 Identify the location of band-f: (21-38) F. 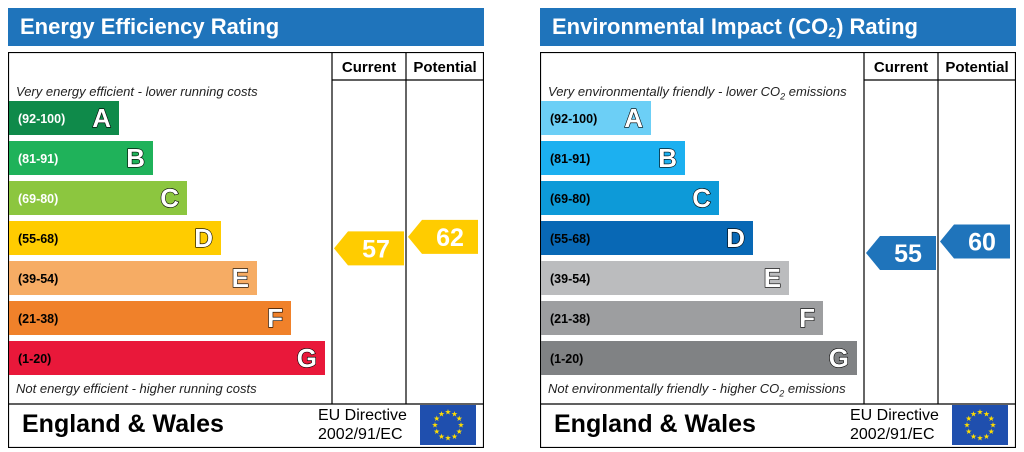
(150, 318).